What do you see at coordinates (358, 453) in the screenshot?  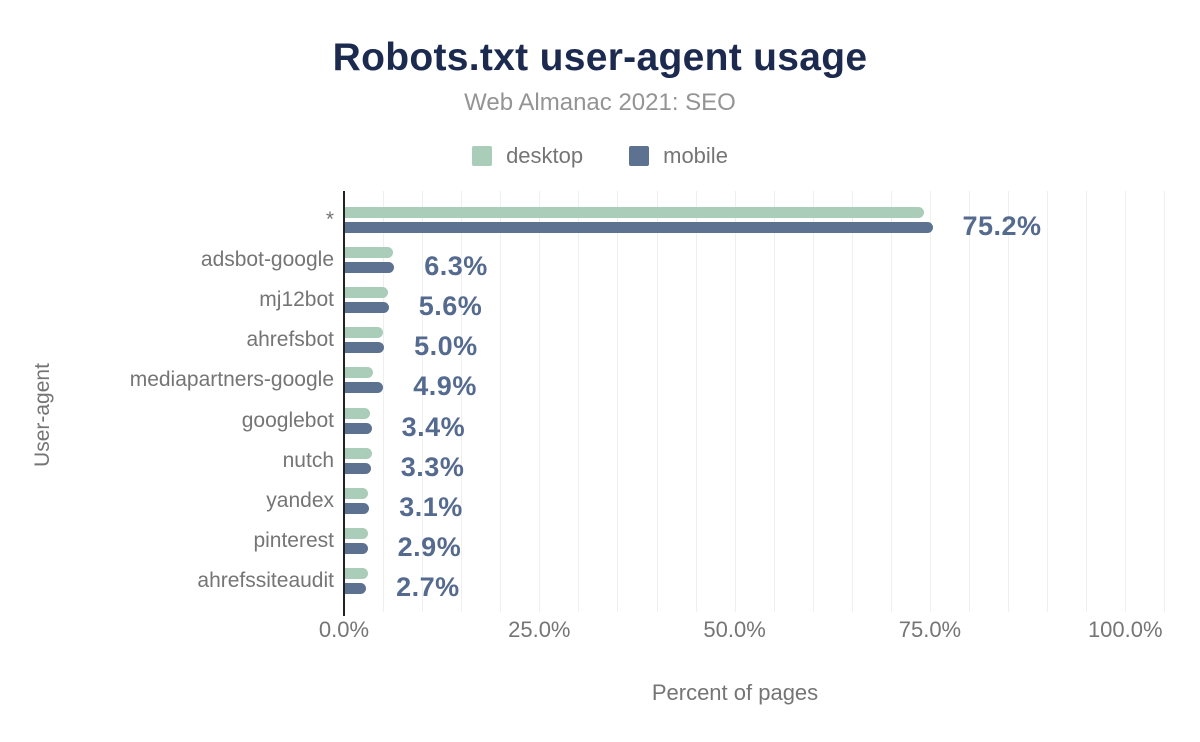 I see `bar-desktop-nutch` at bounding box center [358, 453].